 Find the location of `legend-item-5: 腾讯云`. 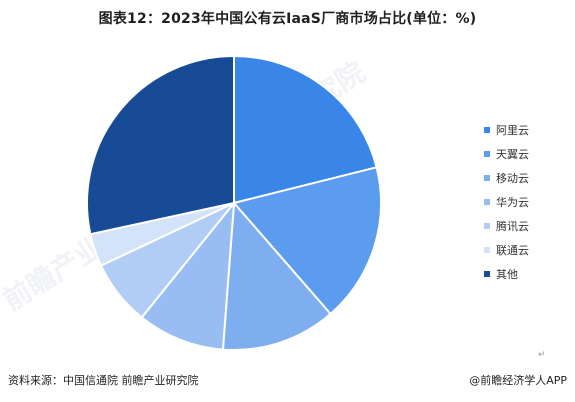

legend-item-5: 腾讯云 is located at coordinates (506, 226).